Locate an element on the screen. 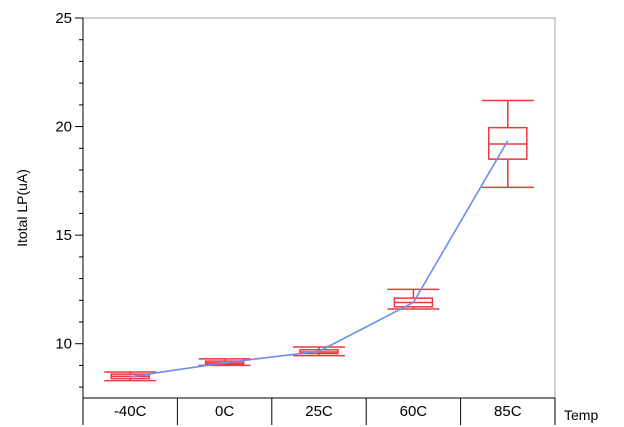  box-85C is located at coordinates (507, 144).